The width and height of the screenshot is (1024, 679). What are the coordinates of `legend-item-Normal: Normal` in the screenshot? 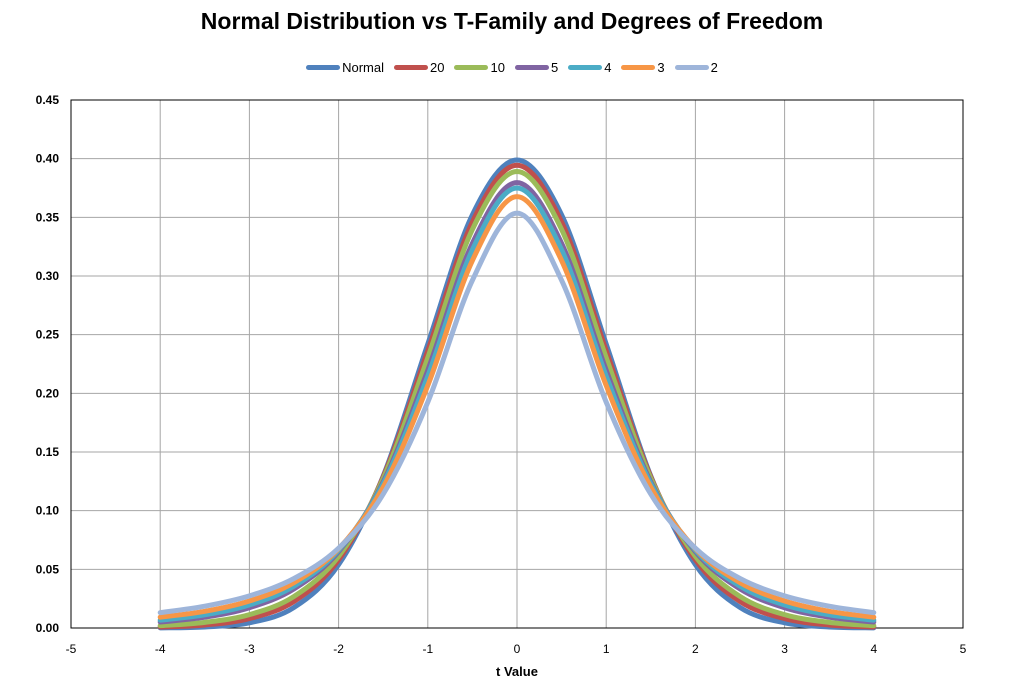 It's located at (345, 67).